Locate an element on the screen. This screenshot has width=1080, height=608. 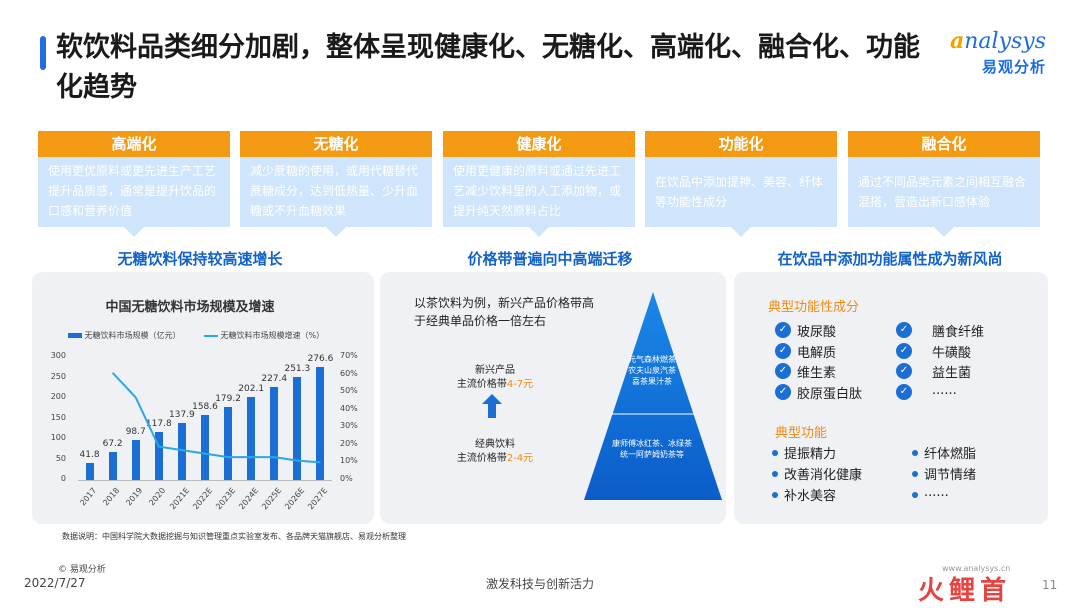
analysys-logo-cn: 易观分析 is located at coordinates (1014, 67).